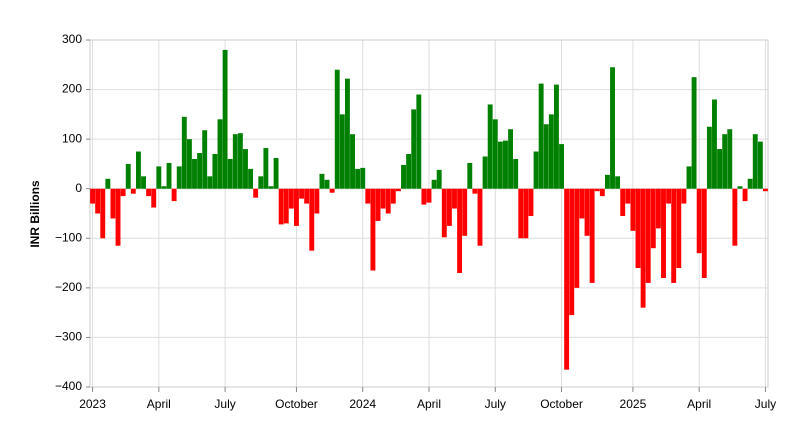  Describe the element at coordinates (92, 404) in the screenshot. I see `x-tick-label: 2023` at that location.